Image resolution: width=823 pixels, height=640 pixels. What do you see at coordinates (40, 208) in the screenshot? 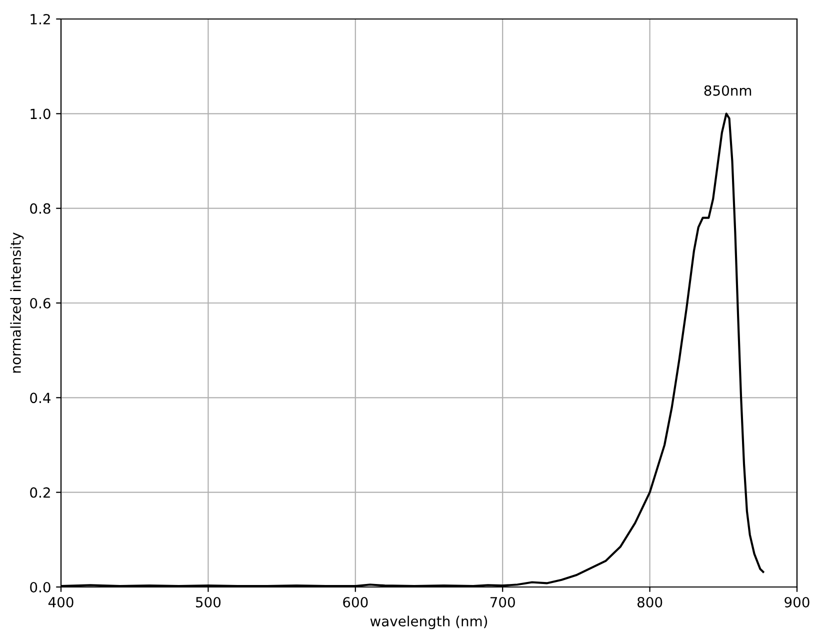
I see `y-tick-label: 0.8` at bounding box center [40, 208].